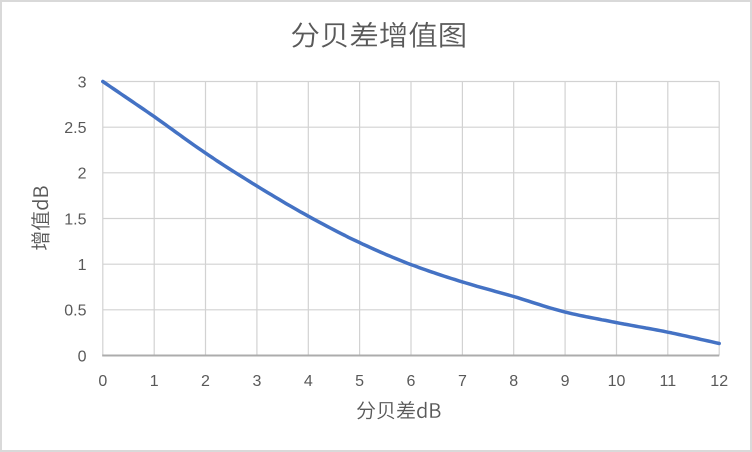  I want to click on svg-text: 9, so click(565, 381).